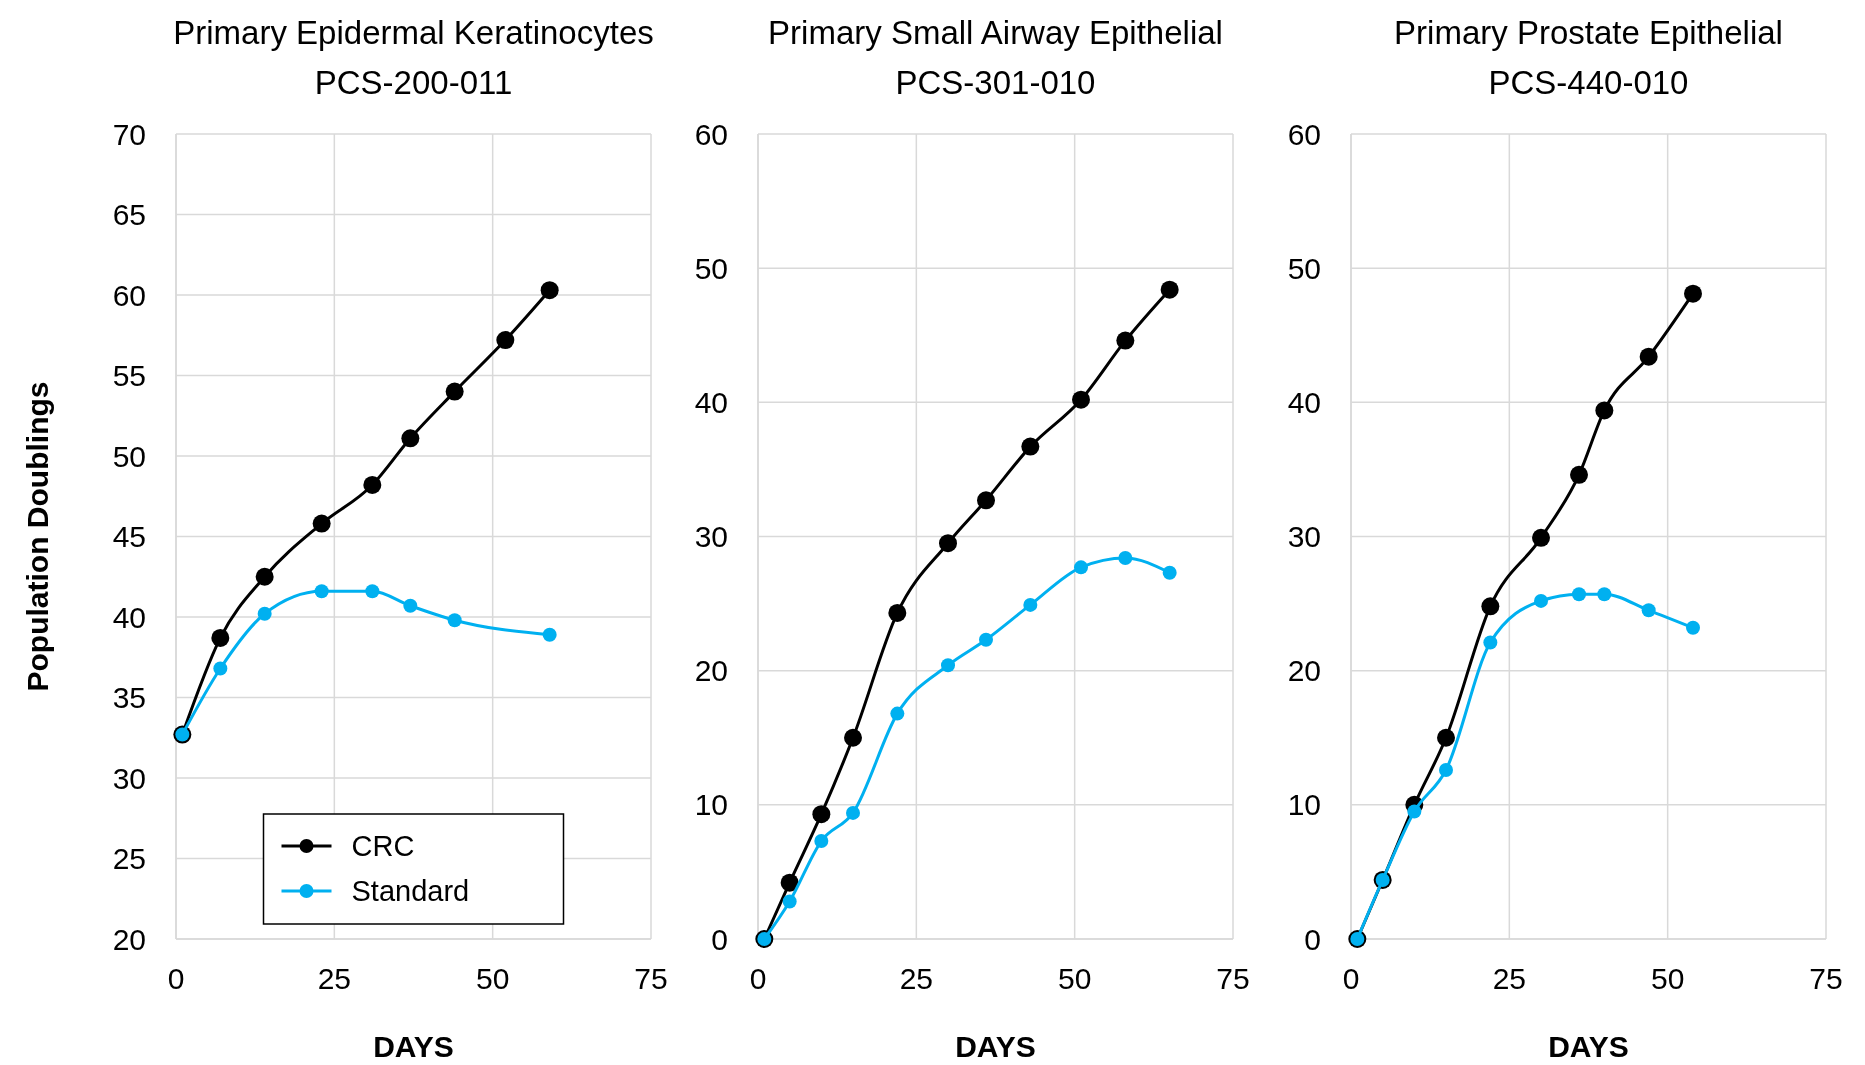 The image size is (1865, 1065). I want to click on y-tick-label: 55, so click(129, 375).